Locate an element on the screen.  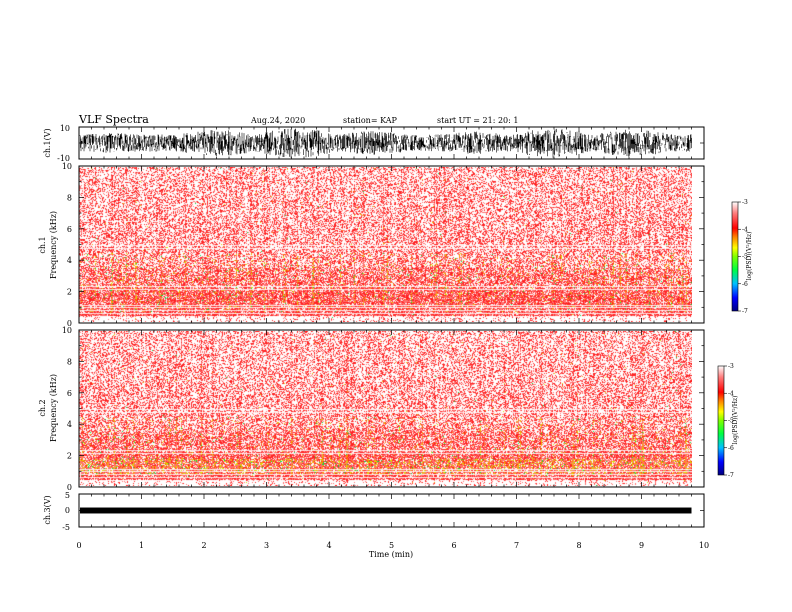
ch1-spectrogram-ylabel-channel: ch.1 is located at coordinates (42, 244).